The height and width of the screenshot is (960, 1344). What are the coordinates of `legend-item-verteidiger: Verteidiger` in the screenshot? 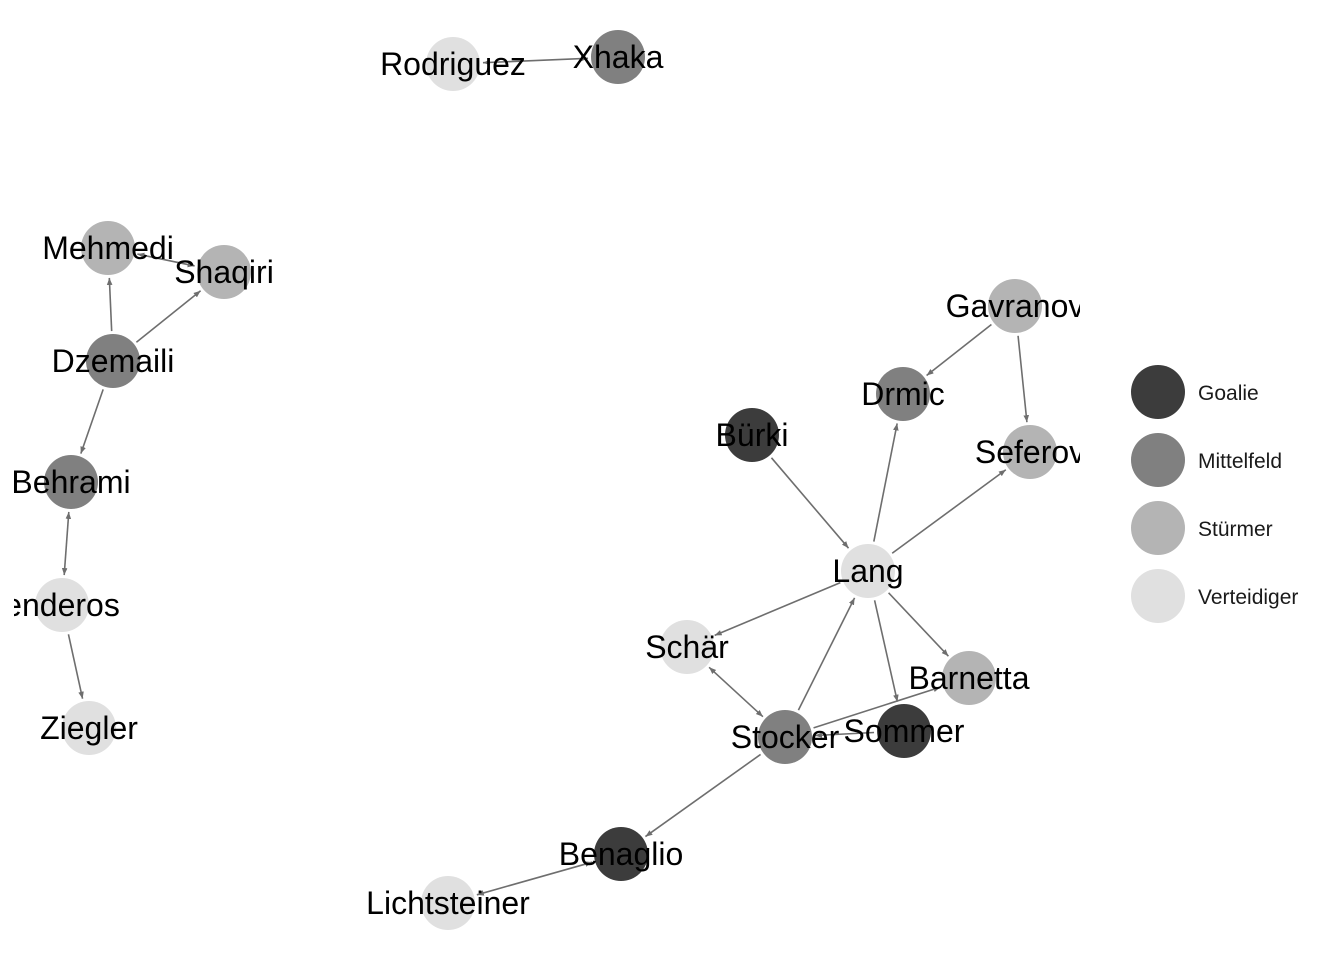 It's located at (1214, 596).